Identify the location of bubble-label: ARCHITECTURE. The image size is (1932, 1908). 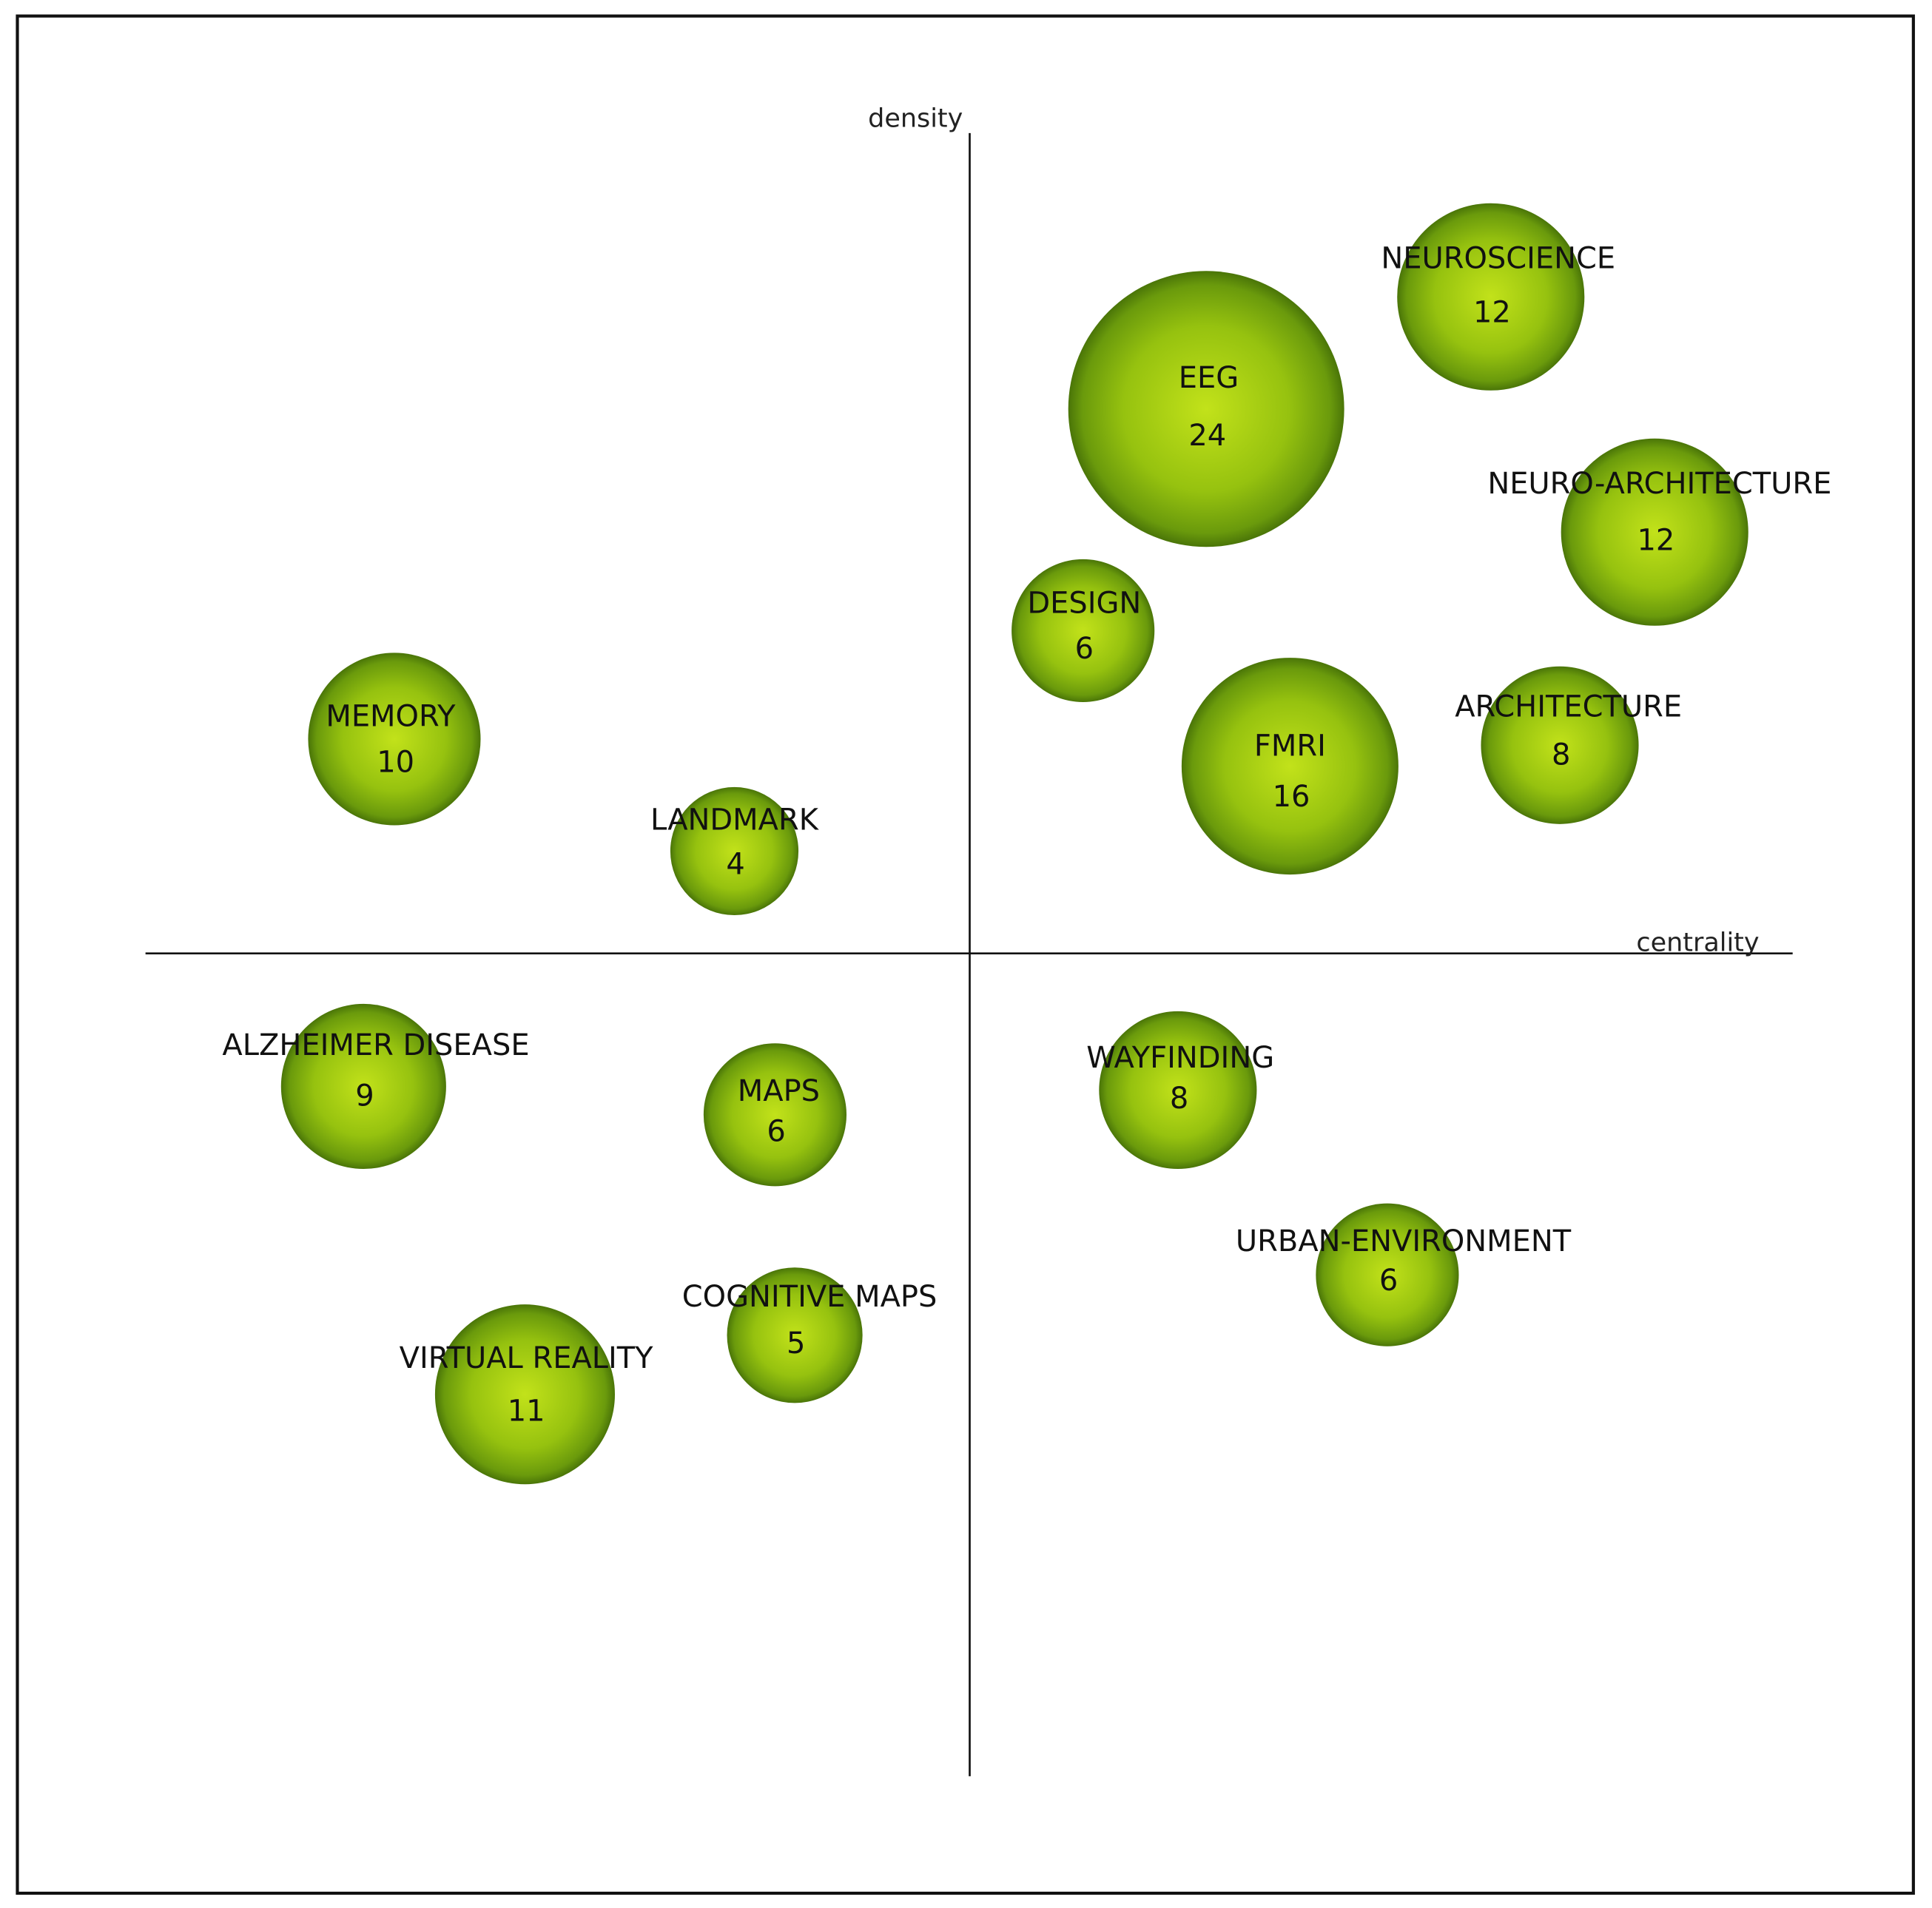
(1568, 707).